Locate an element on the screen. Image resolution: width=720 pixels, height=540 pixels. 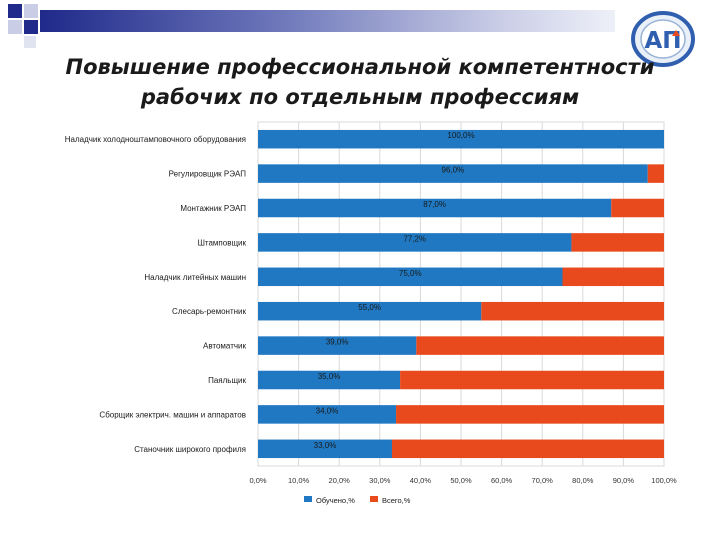
category-label: Монтажник РЭАП is located at coordinates (213, 208).